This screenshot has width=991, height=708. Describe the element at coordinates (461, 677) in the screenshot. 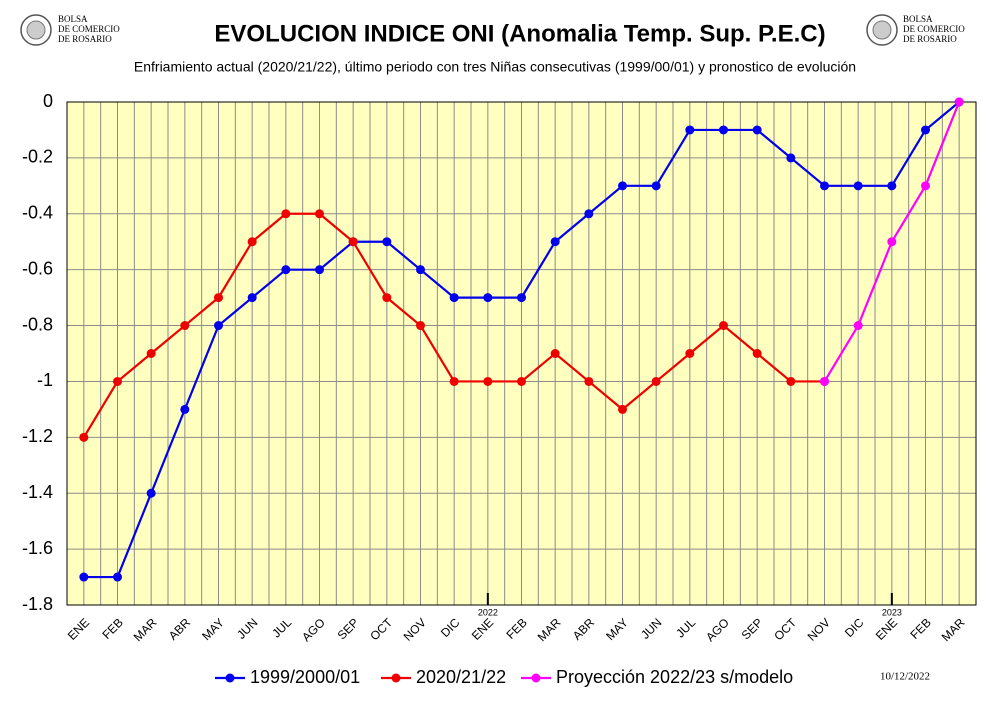

I see `legend-label: 2020/21/22` at that location.